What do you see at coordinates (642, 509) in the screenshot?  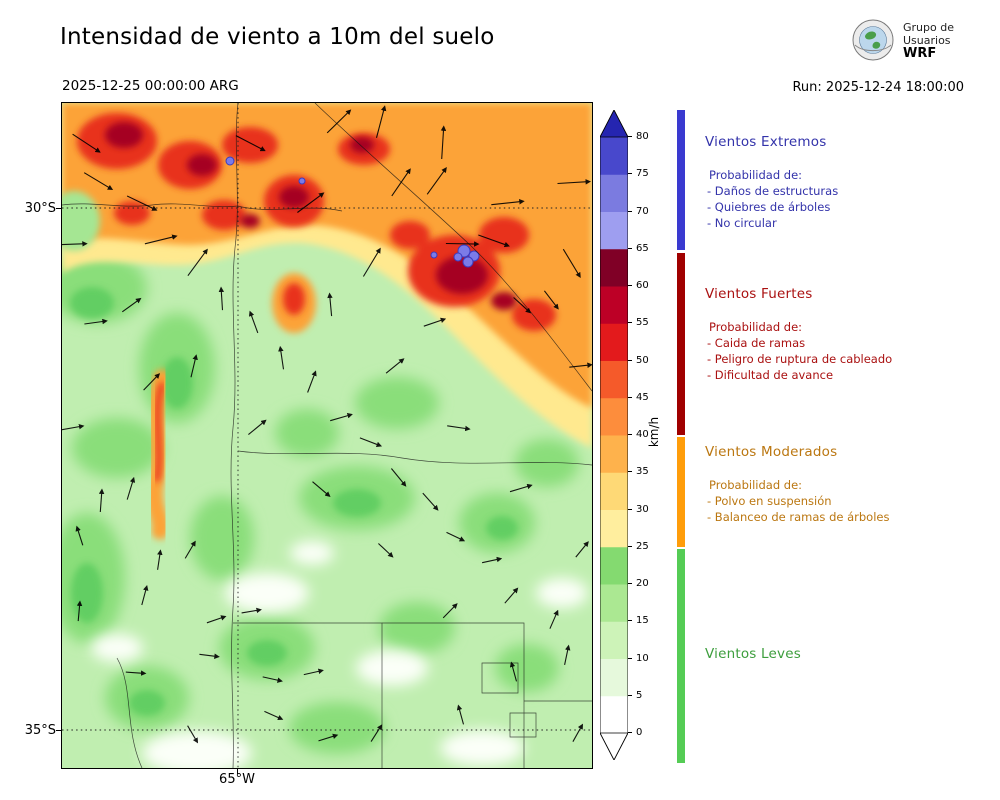 I see `colorbar-tick-30: 30` at bounding box center [642, 509].